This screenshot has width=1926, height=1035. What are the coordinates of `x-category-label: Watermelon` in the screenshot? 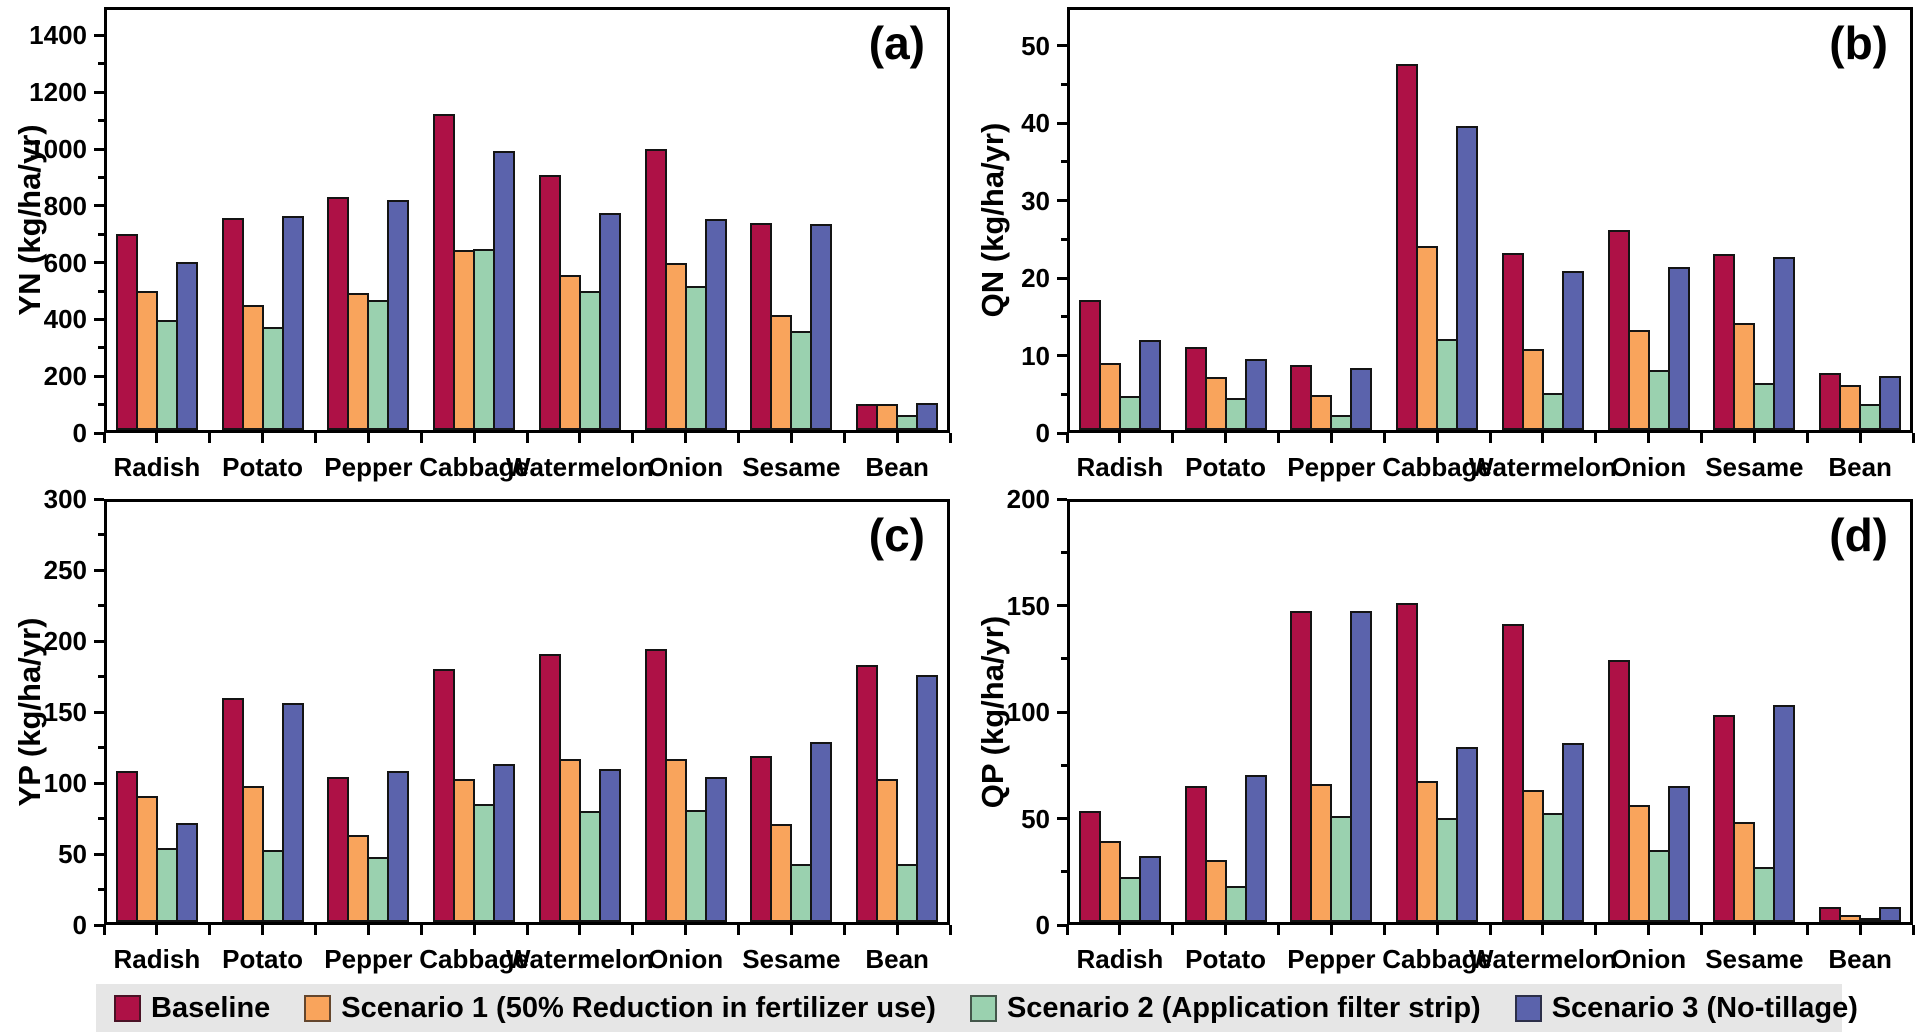 It's located at (579, 959).